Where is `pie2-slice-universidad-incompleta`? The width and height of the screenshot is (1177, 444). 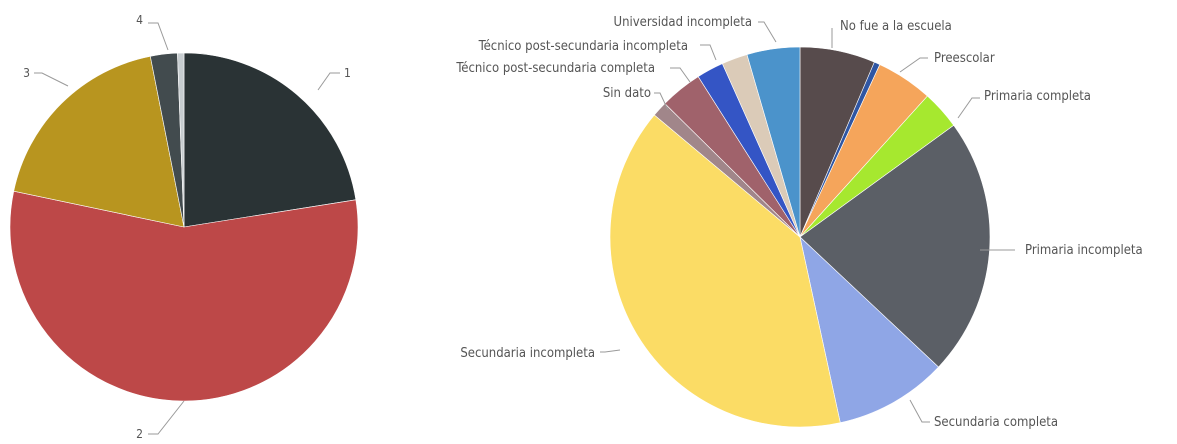
pie2-slice-universidad-incompleta is located at coordinates (773, 142).